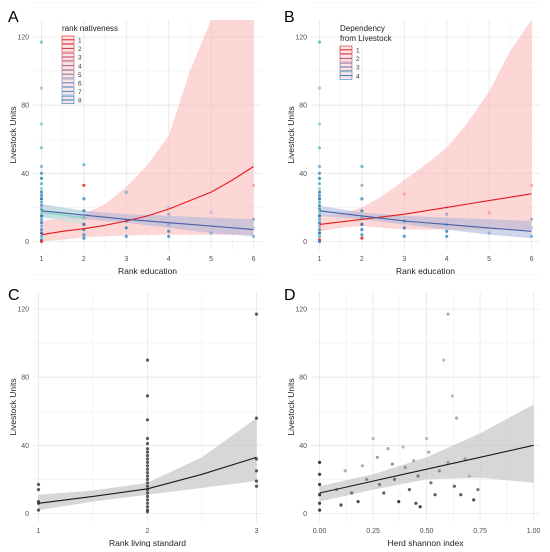  I want to click on fit-line, so click(425, 221).